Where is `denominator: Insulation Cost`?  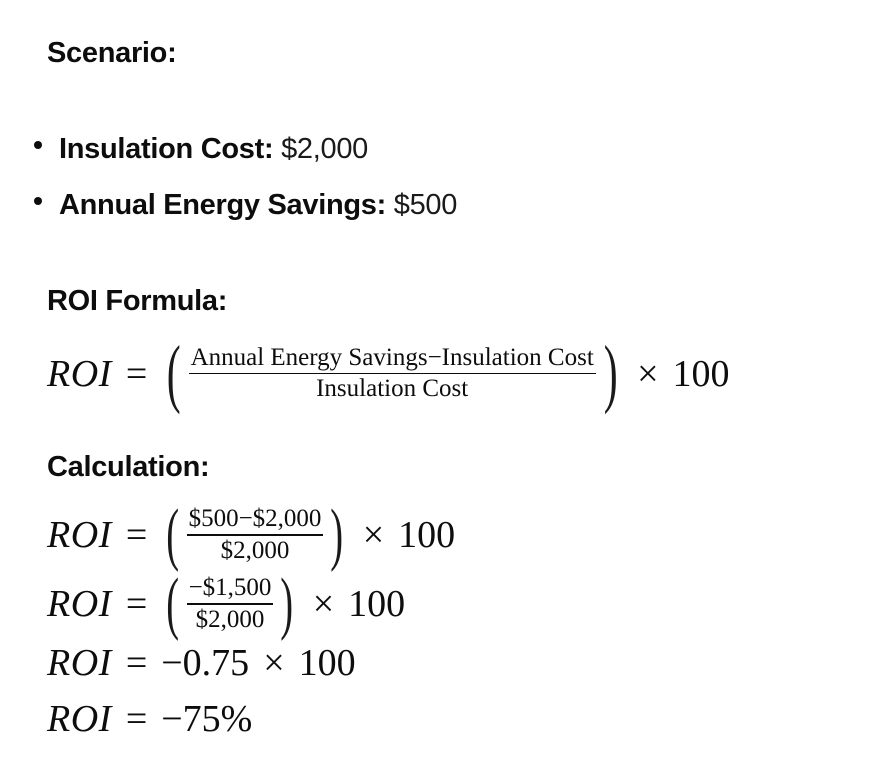
denominator: Insulation Cost is located at coordinates (392, 389).